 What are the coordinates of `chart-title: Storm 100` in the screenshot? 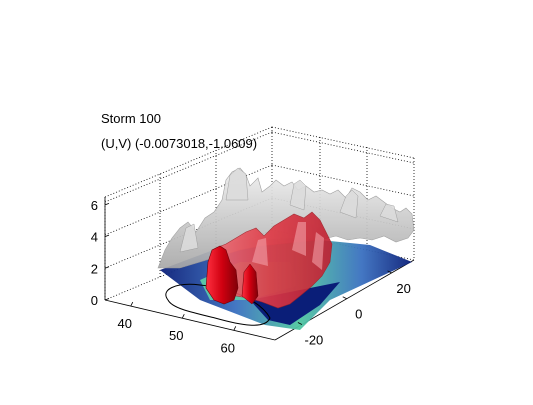 It's located at (131, 118).